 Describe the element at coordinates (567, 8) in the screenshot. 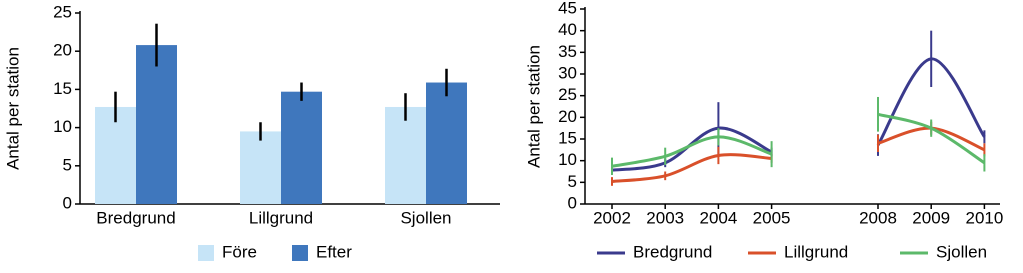

I see `y-tick-label: 45` at that location.